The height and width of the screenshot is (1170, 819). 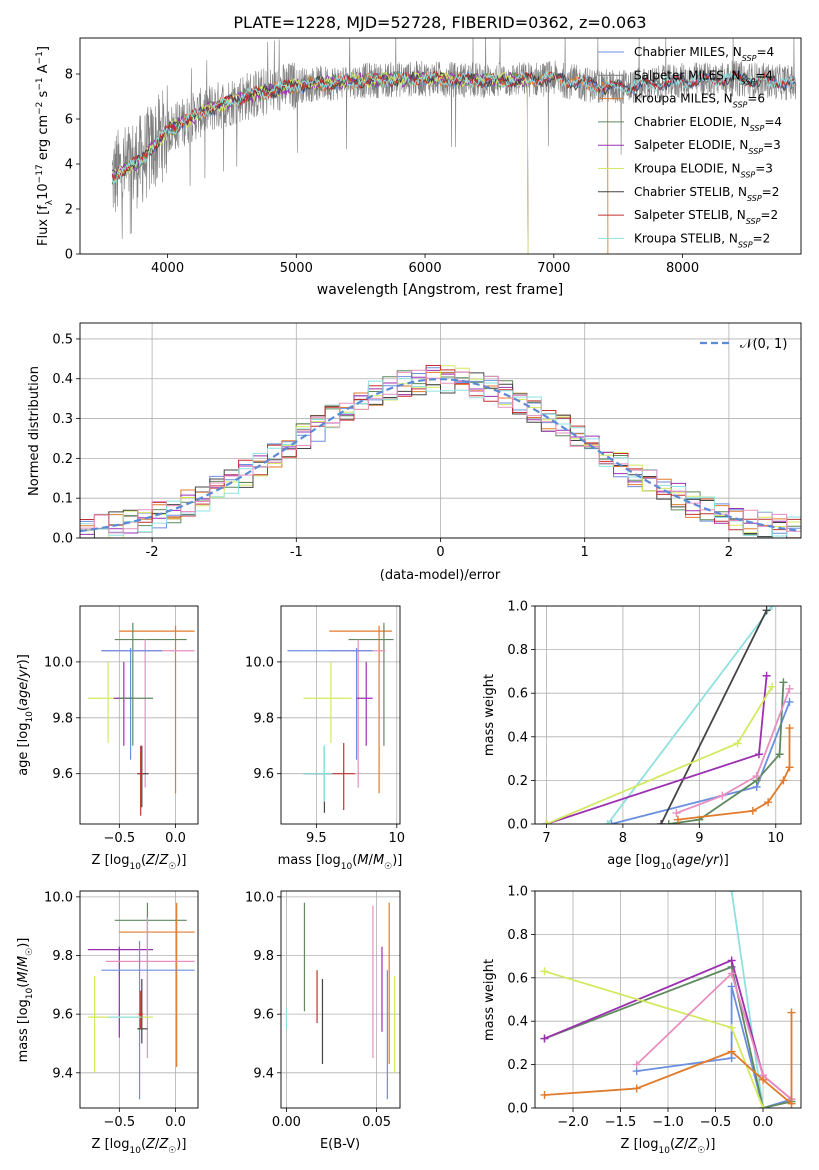 I want to click on legend-entry-tail: =4, so click(x=773, y=122).